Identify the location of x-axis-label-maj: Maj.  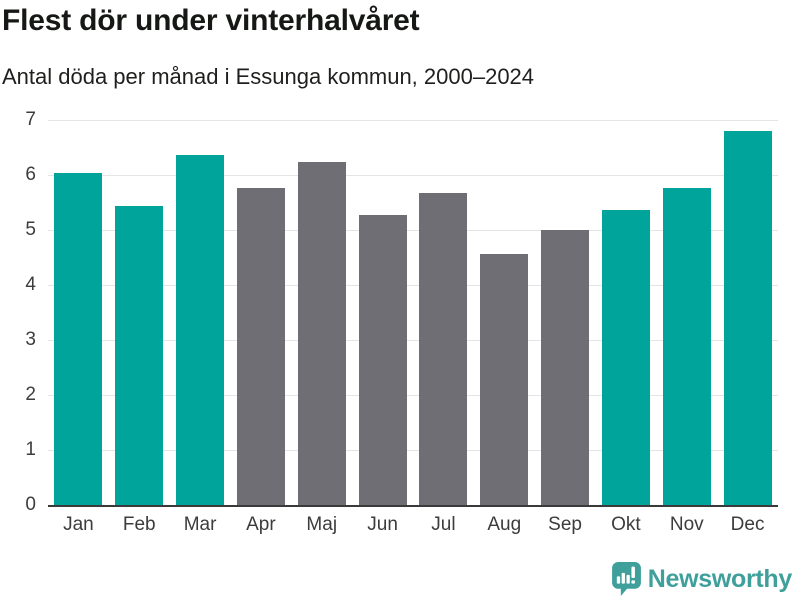
(322, 524).